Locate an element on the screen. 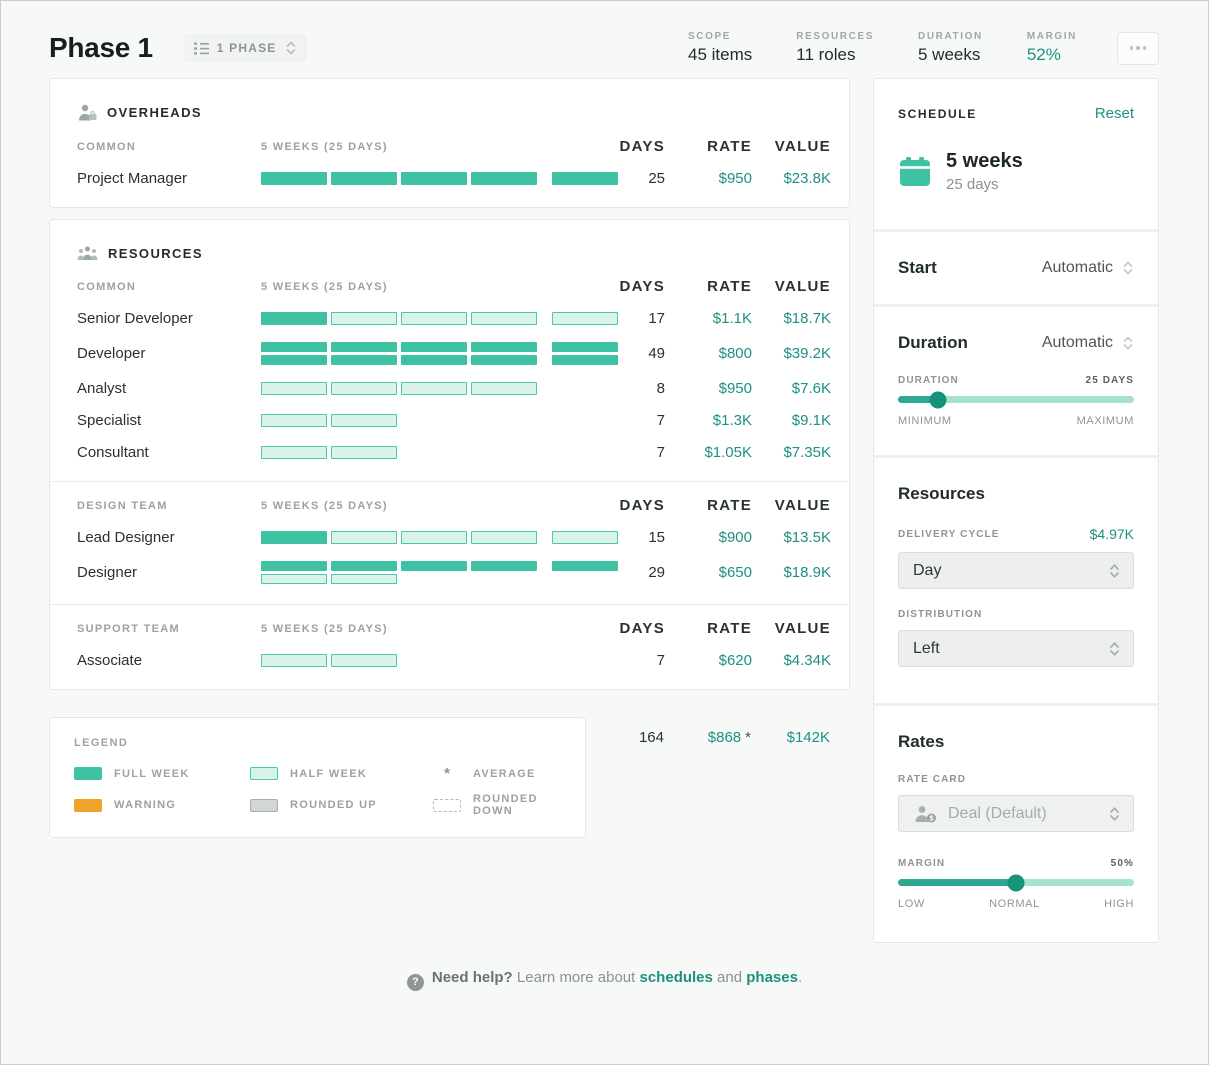 This screenshot has height=1065, width=1209. margin-slider is located at coordinates (1016, 882).